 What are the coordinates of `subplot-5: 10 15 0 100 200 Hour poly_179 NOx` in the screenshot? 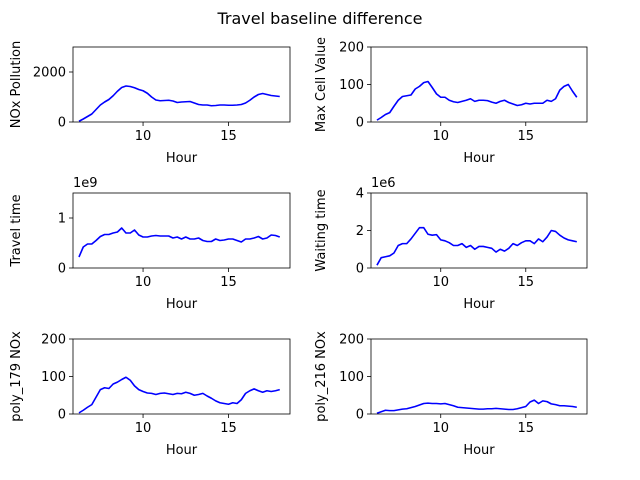 It's located at (150, 394).